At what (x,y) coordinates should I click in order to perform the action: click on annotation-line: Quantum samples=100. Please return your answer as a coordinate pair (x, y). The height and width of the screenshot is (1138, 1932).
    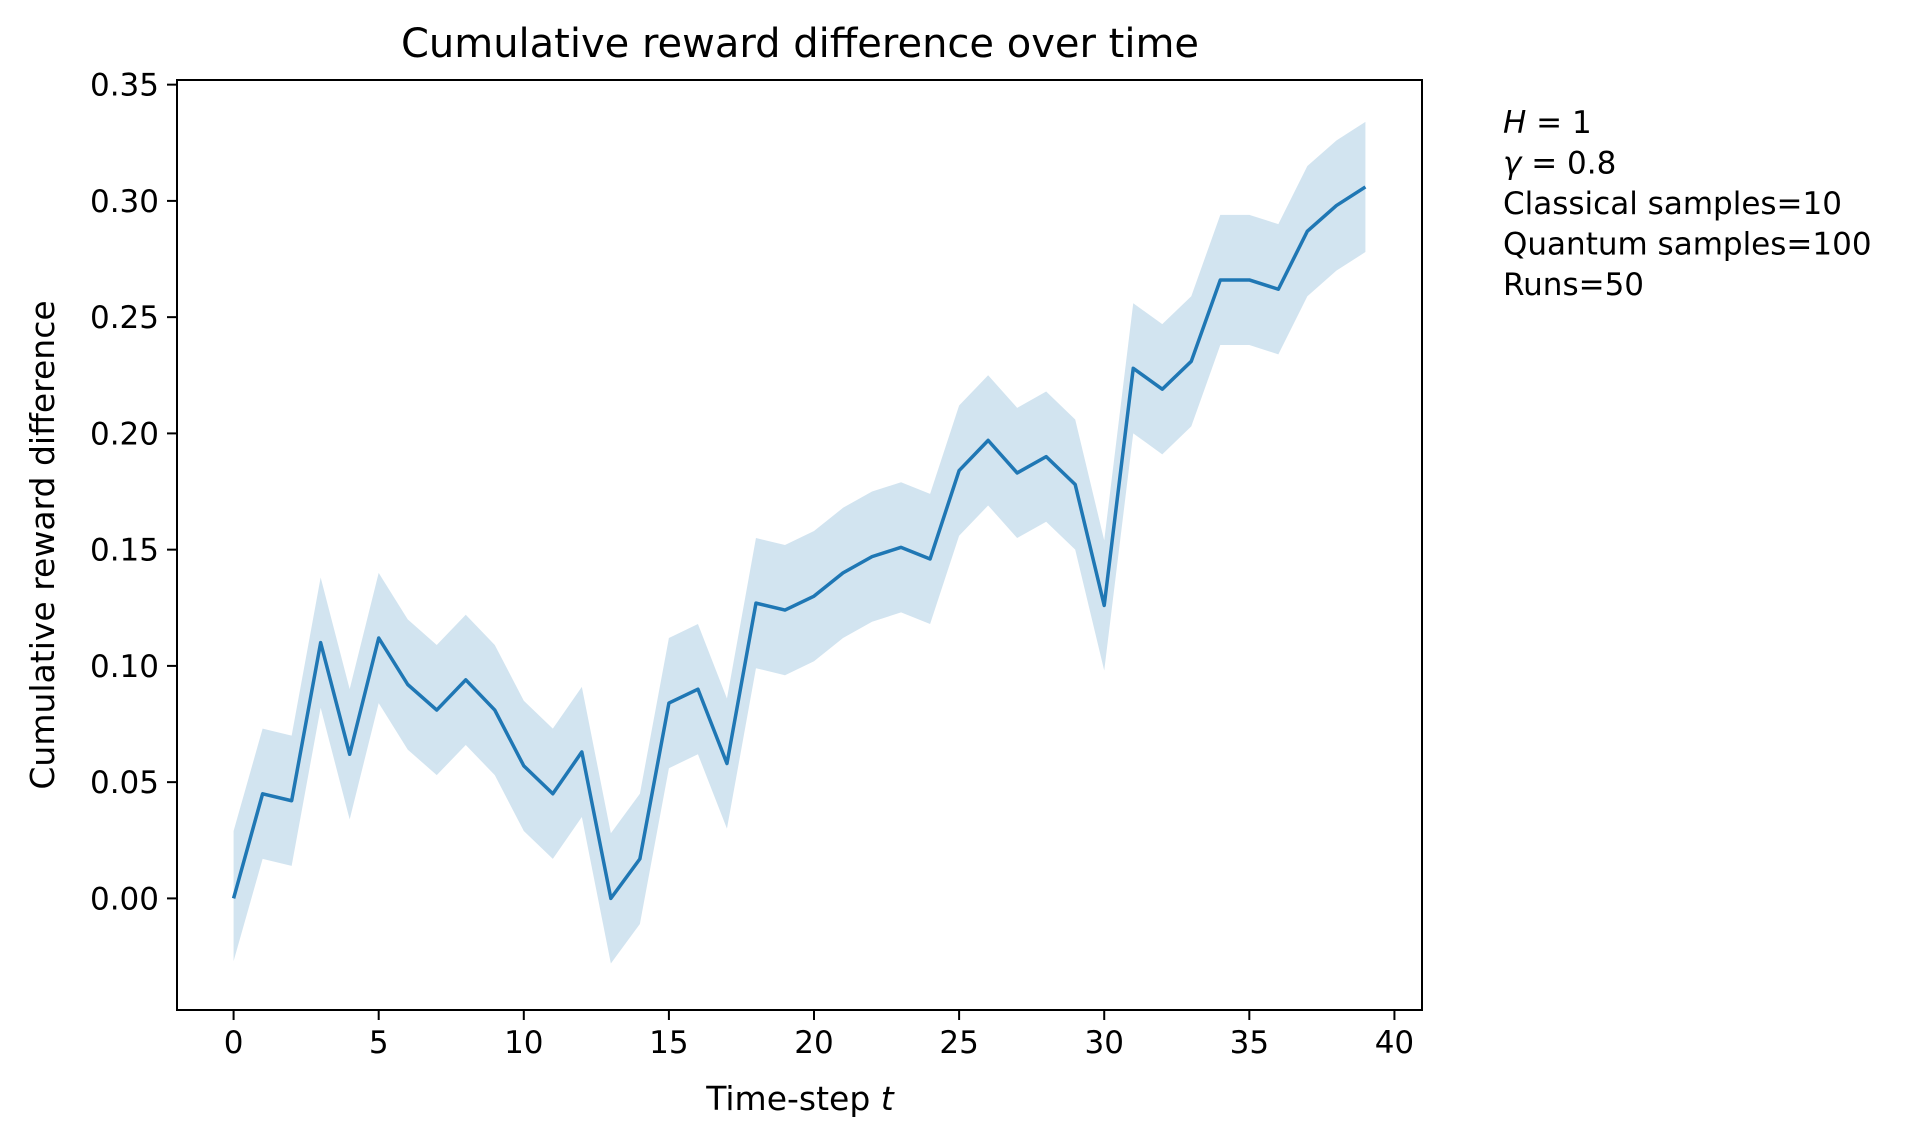
    Looking at the image, I should click on (1687, 245).